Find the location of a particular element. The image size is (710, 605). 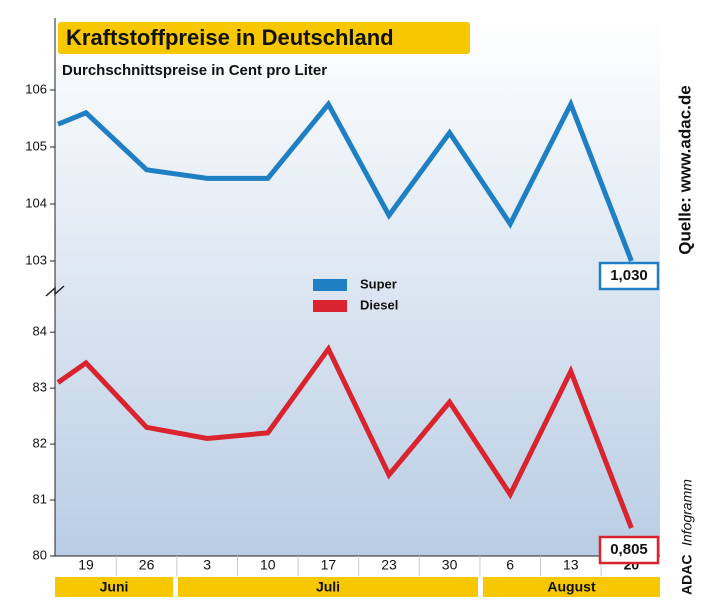

x-tick-label: 3 is located at coordinates (207, 565).